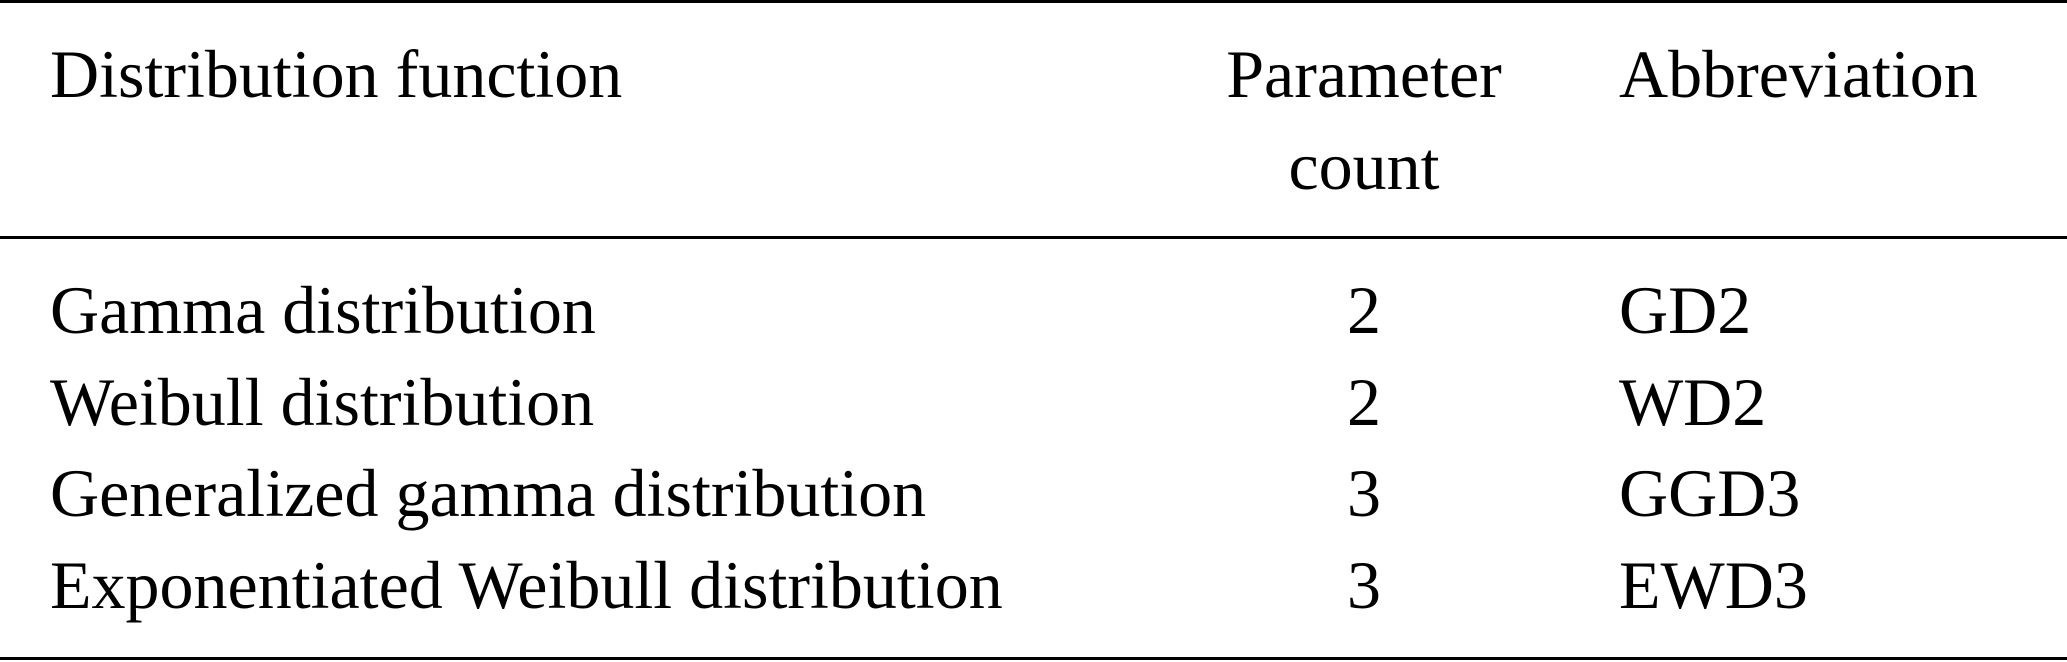 This screenshot has height=662, width=2067. Describe the element at coordinates (1033, 1) in the screenshot. I see `top-rule` at that location.